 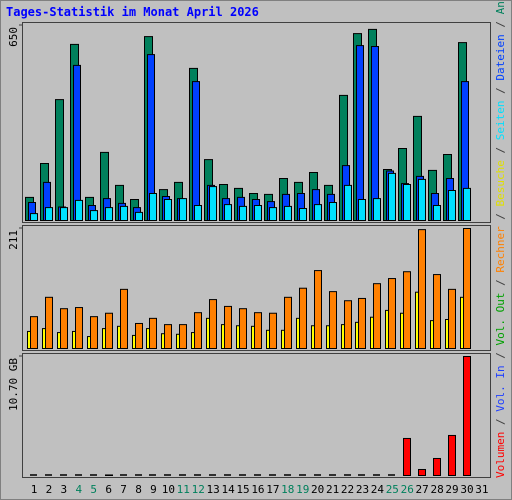 What do you see at coordinates (500, 388) in the screenshot?
I see `legend-entry: Vol. In` at bounding box center [500, 388].